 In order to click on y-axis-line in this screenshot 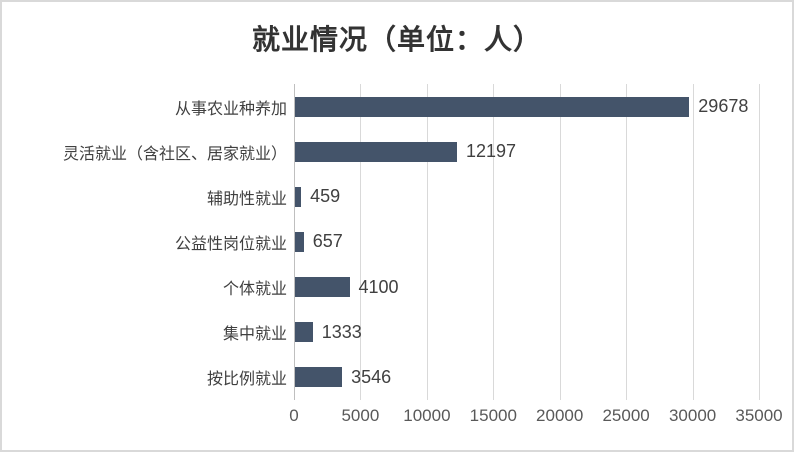, I will do `click(294, 242)`.